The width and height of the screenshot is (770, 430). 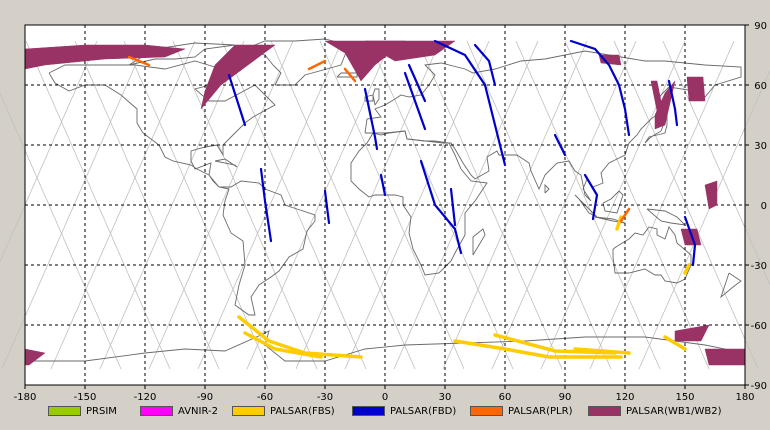 What do you see at coordinates (760, 86) in the screenshot?
I see `lat-label-1: 60` at bounding box center [760, 86].